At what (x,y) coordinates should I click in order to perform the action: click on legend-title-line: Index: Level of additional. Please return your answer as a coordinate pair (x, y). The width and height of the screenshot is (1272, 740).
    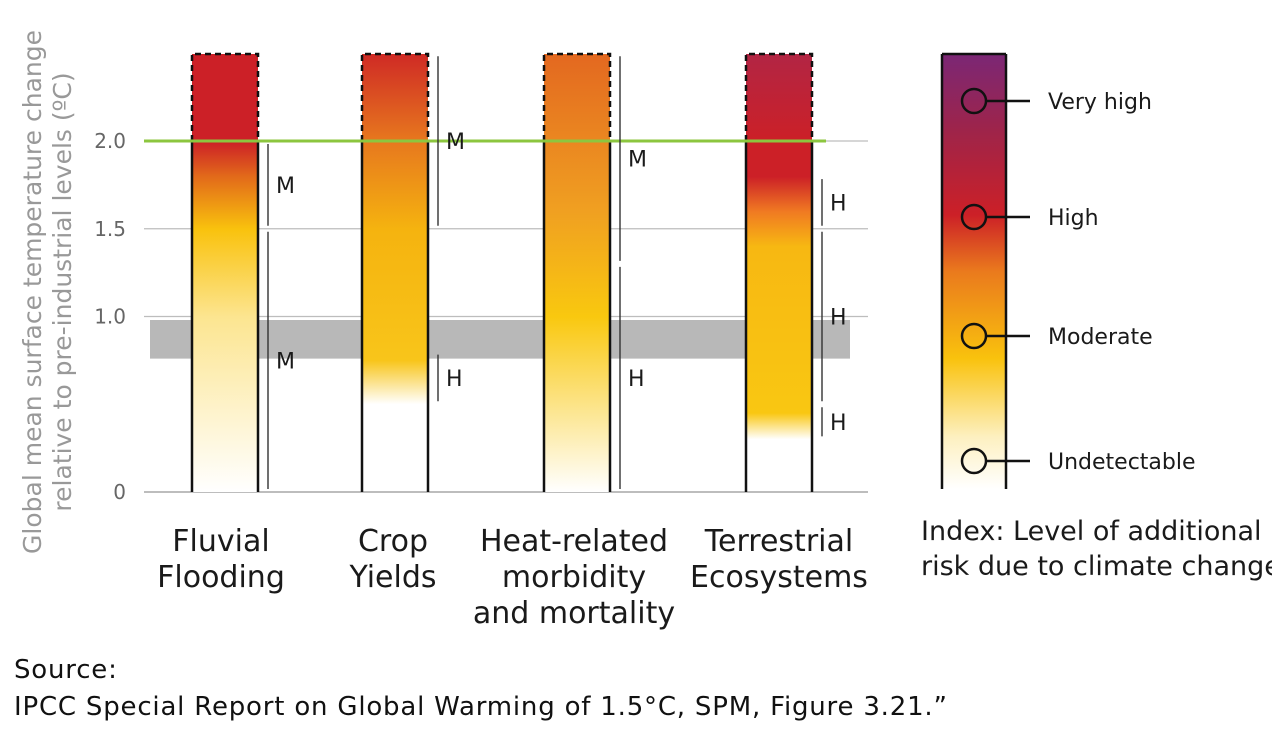
    Looking at the image, I should click on (1091, 531).